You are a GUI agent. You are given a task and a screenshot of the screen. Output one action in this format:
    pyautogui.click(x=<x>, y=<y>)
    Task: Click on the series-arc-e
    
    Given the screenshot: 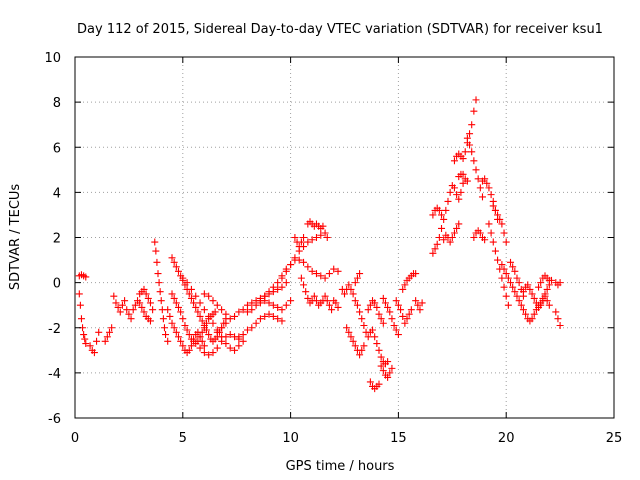 What is the action you would take?
    pyautogui.click(x=132, y=308)
    